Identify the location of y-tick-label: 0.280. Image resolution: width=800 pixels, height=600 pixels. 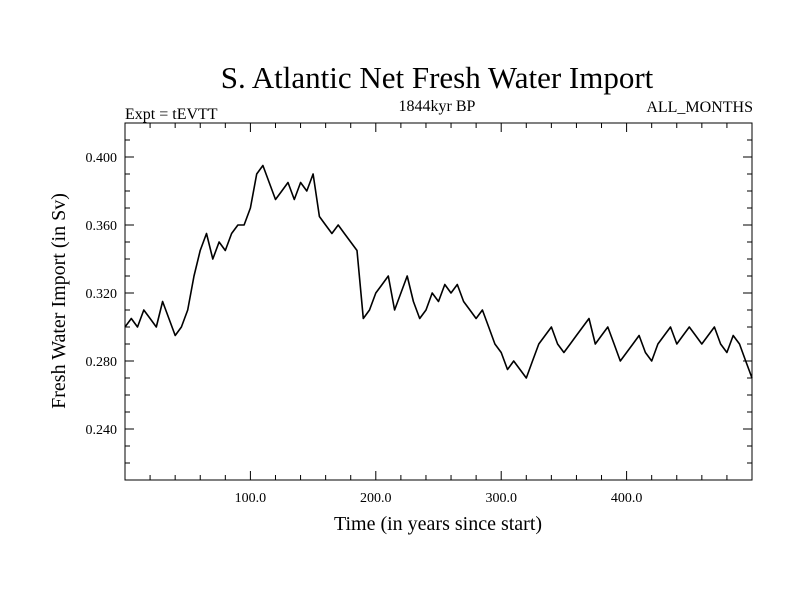
(102, 362).